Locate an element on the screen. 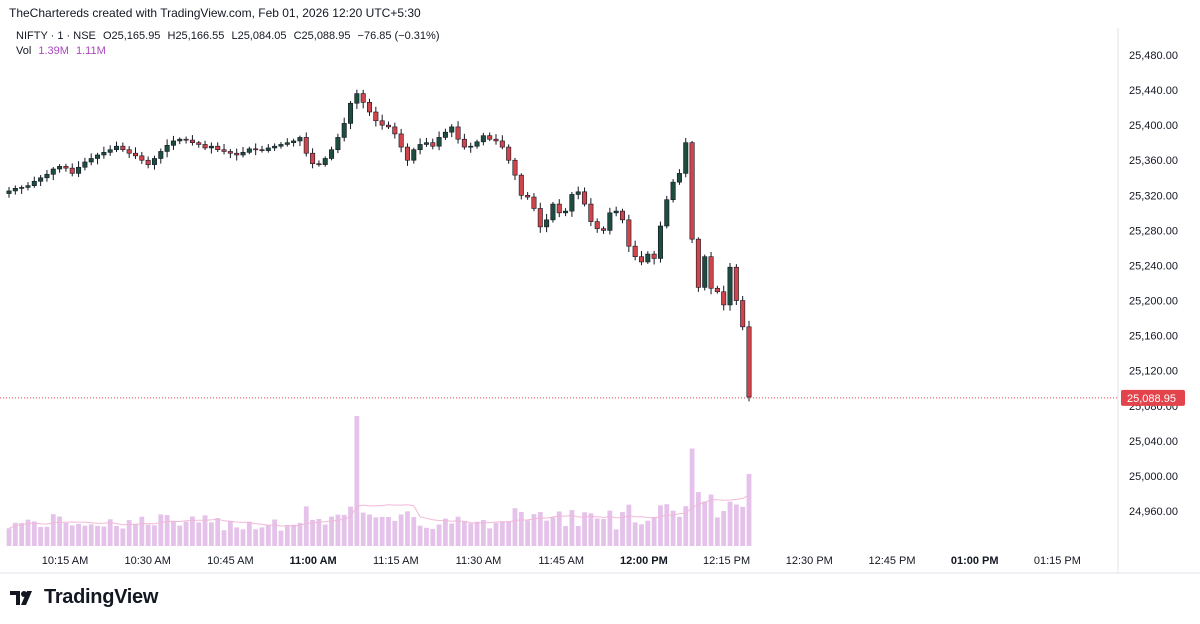  time-tick-label: 11:30 AM is located at coordinates (479, 561).